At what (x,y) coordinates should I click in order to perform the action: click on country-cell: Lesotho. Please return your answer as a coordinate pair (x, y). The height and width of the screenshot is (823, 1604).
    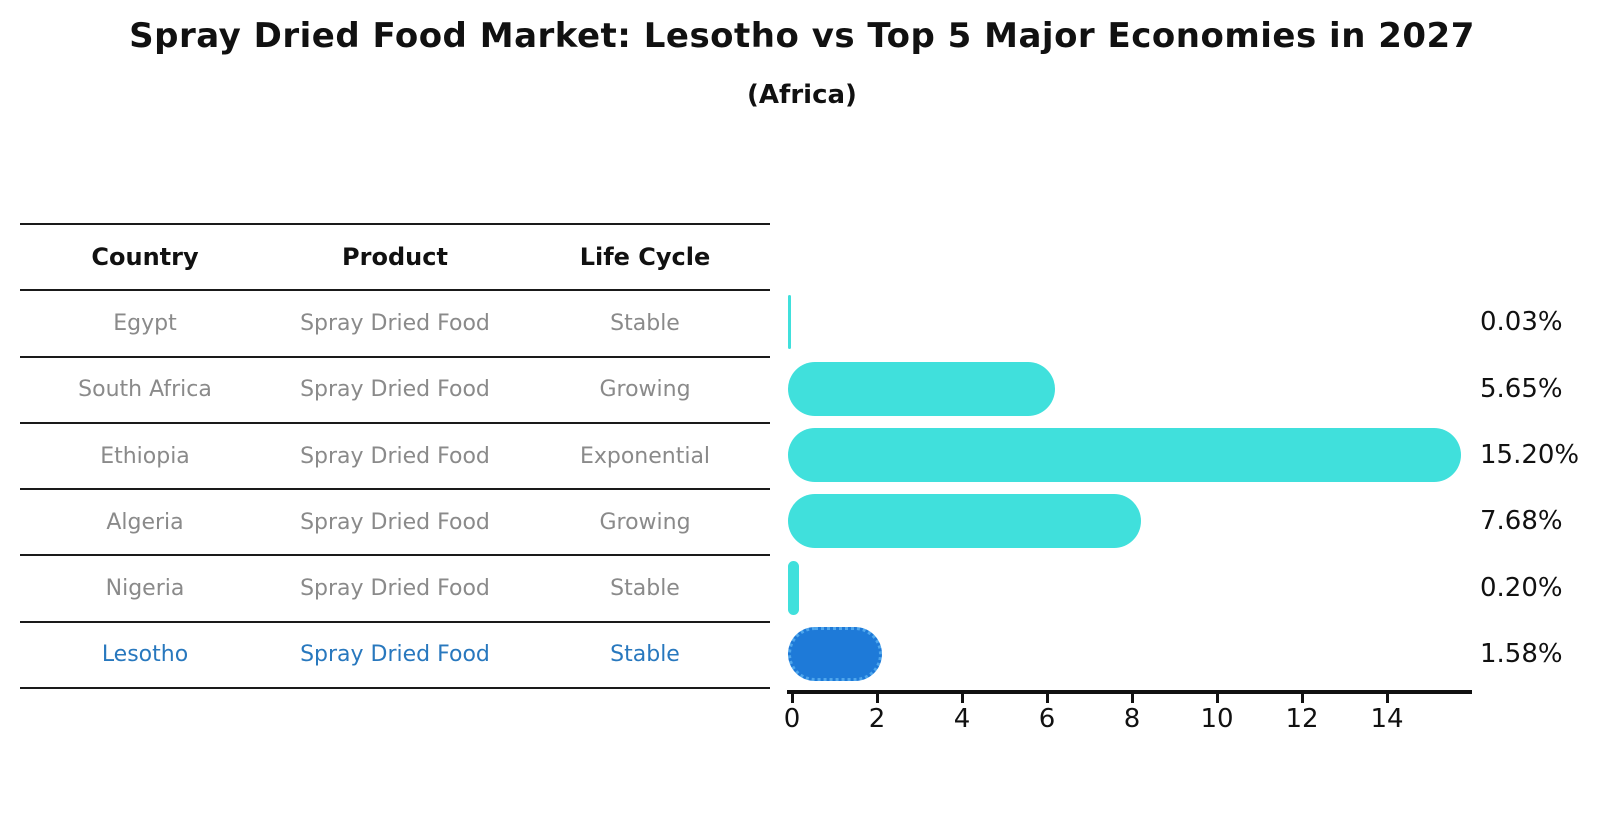
    Looking at the image, I should click on (145, 655).